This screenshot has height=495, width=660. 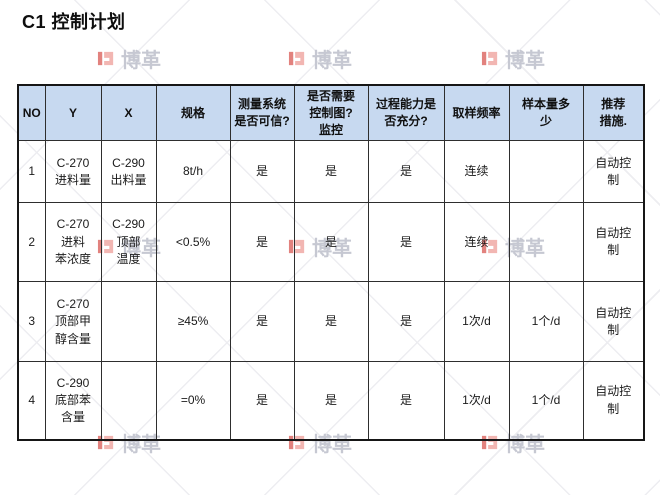 What do you see at coordinates (193, 242) in the screenshot?
I see `cell-r2-spec: <0.5%` at bounding box center [193, 242].